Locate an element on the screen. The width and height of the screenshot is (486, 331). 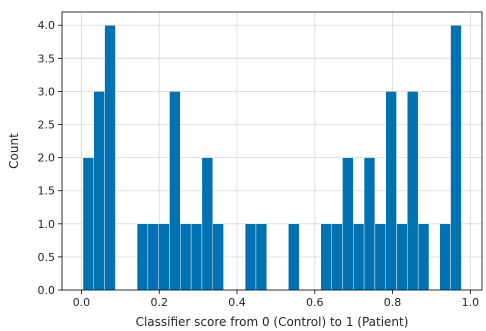
y-tick-label: 2.0 is located at coordinates (47, 158).